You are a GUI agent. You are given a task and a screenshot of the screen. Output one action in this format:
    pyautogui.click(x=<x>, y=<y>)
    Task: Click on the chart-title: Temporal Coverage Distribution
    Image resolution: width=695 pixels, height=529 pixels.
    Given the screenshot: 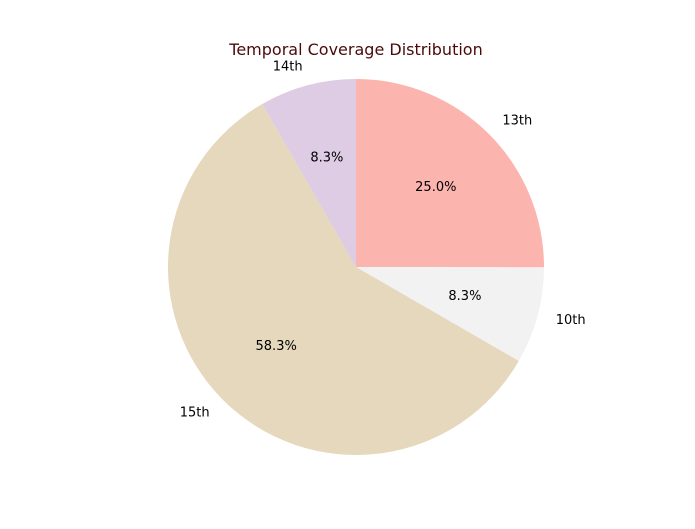 What is the action you would take?
    pyautogui.click(x=355, y=49)
    